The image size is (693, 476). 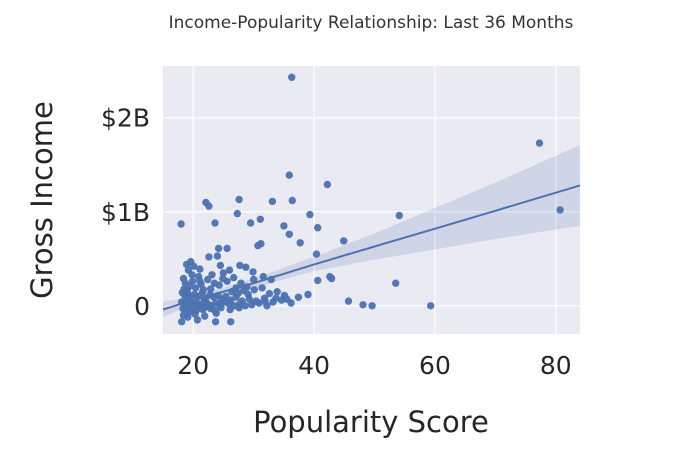 I want to click on x-tick-label: 40, so click(x=314, y=365).